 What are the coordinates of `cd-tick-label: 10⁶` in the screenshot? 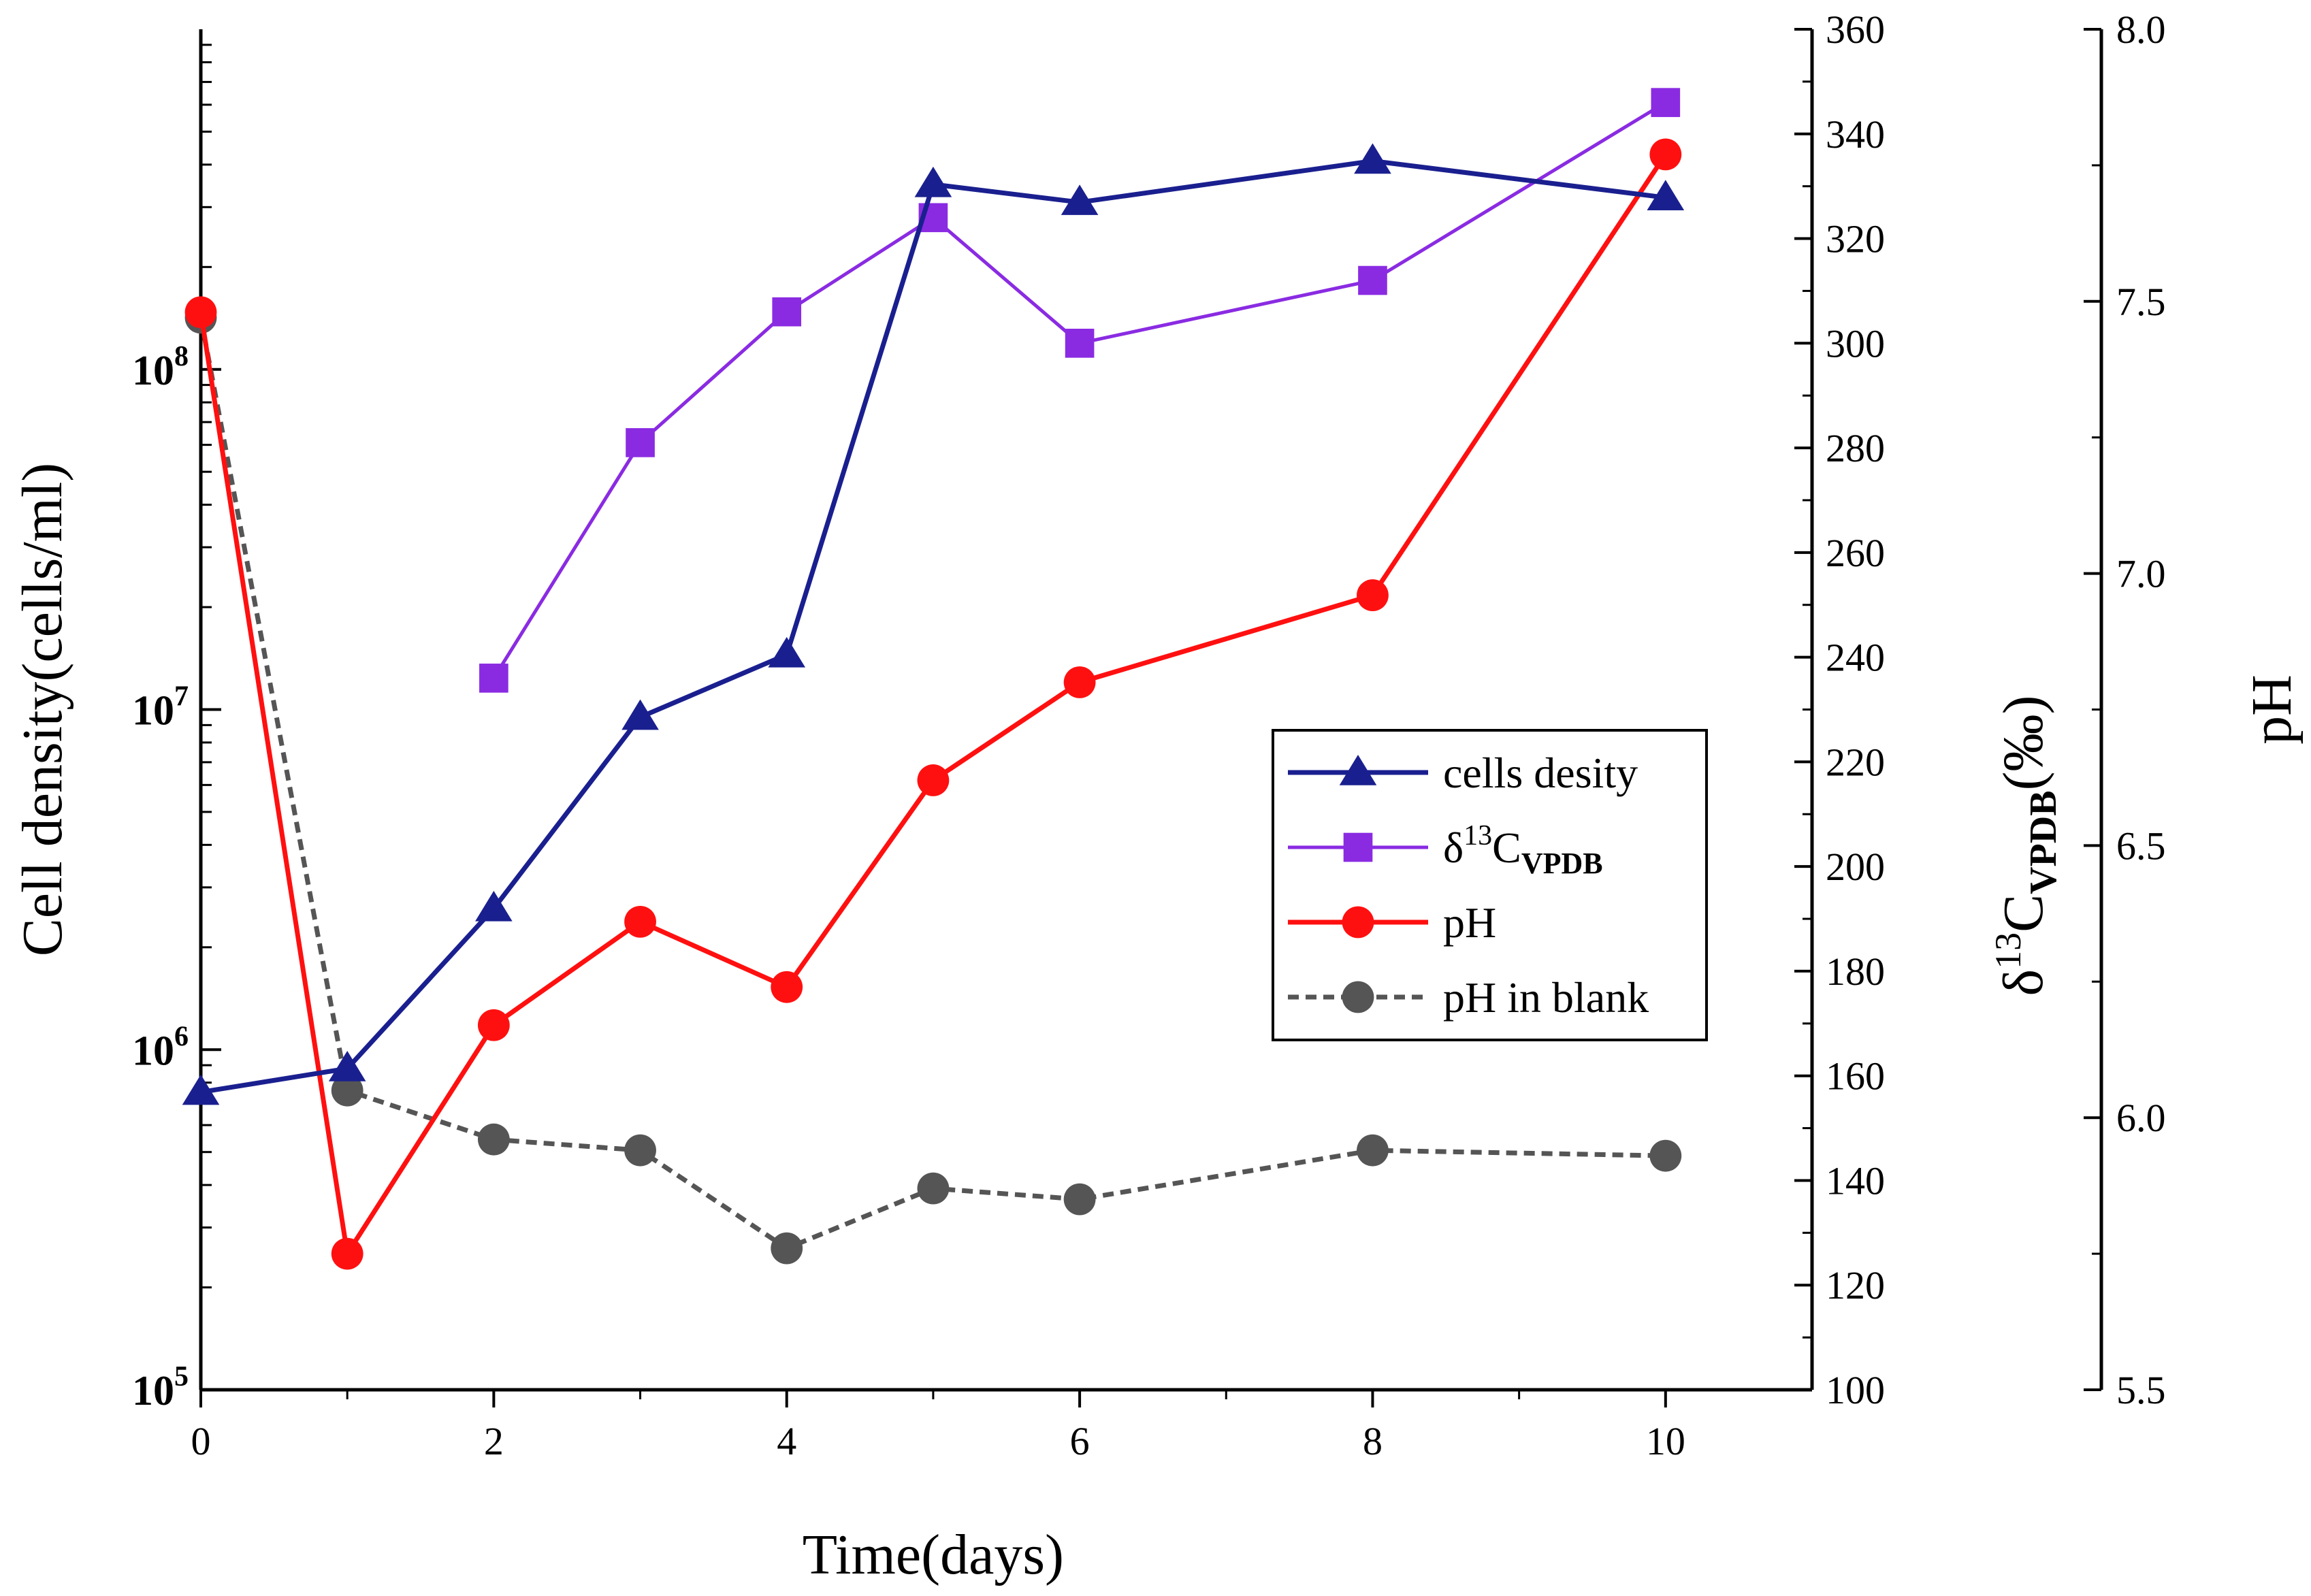 It's located at (161, 1047).